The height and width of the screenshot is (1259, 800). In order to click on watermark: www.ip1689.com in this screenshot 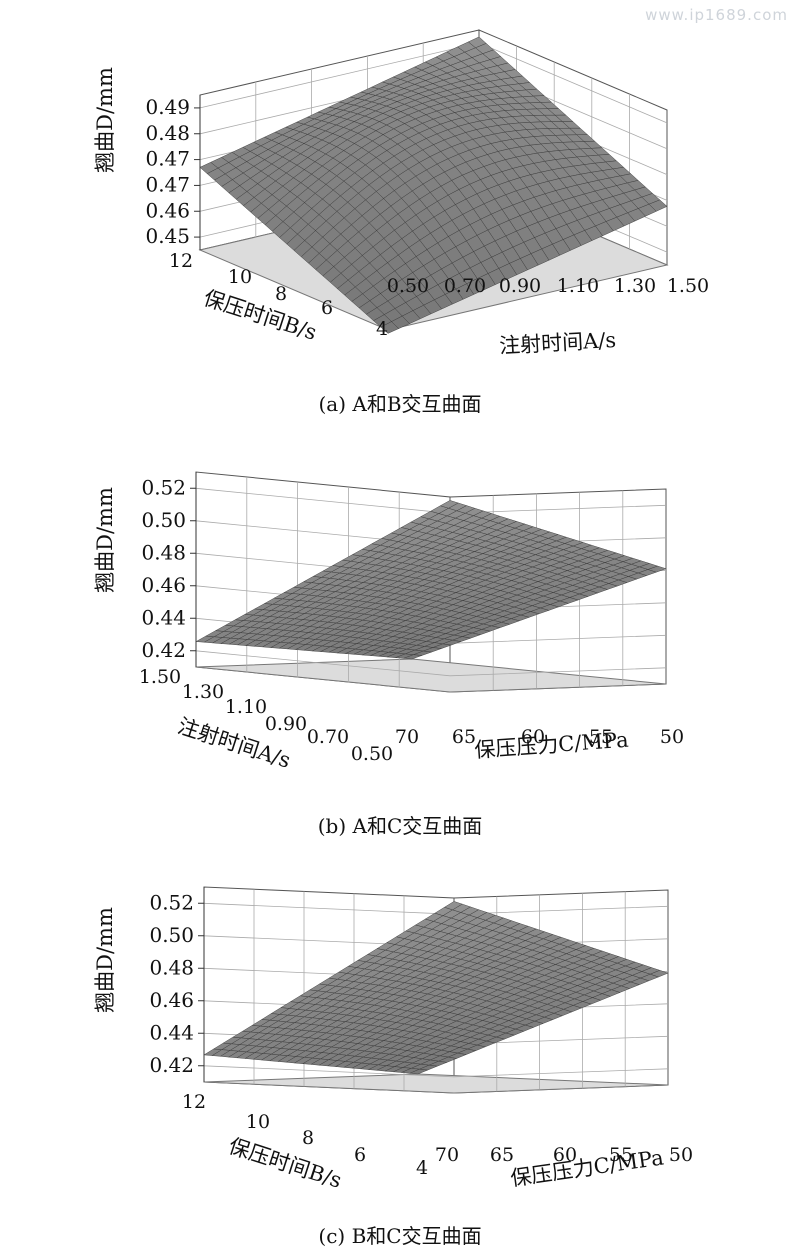, I will do `click(716, 15)`.